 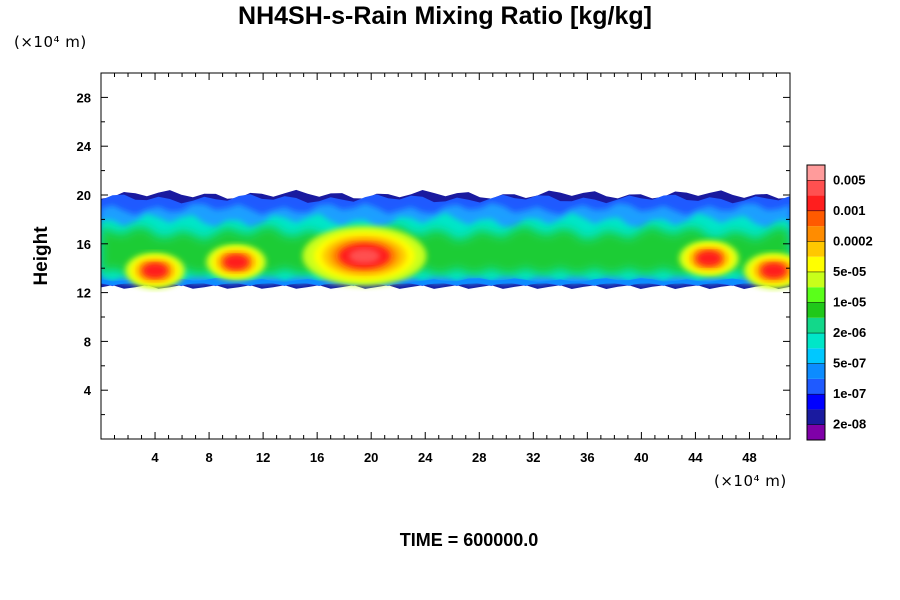 What do you see at coordinates (84, 146) in the screenshot?
I see `y-tick-label: 24` at bounding box center [84, 146].